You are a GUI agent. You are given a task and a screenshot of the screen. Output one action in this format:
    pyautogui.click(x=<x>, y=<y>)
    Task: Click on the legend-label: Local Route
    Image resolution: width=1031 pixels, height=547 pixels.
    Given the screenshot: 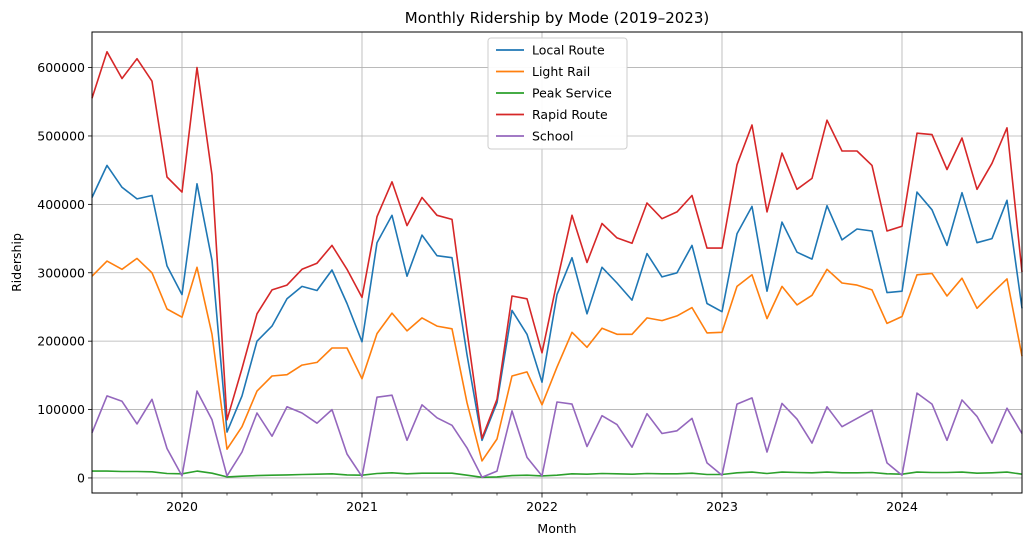 What is the action you would take?
    pyautogui.click(x=568, y=50)
    